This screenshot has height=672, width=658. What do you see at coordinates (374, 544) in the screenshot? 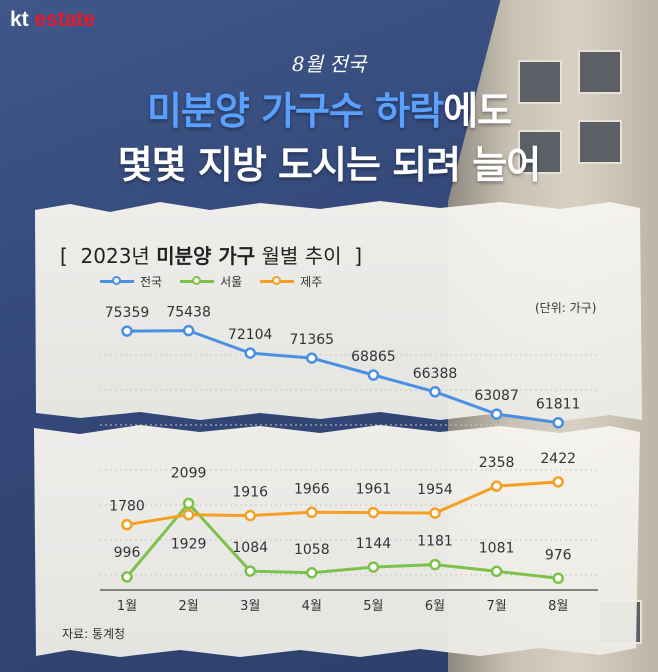
I see `data-label-1: 1144` at bounding box center [374, 544].